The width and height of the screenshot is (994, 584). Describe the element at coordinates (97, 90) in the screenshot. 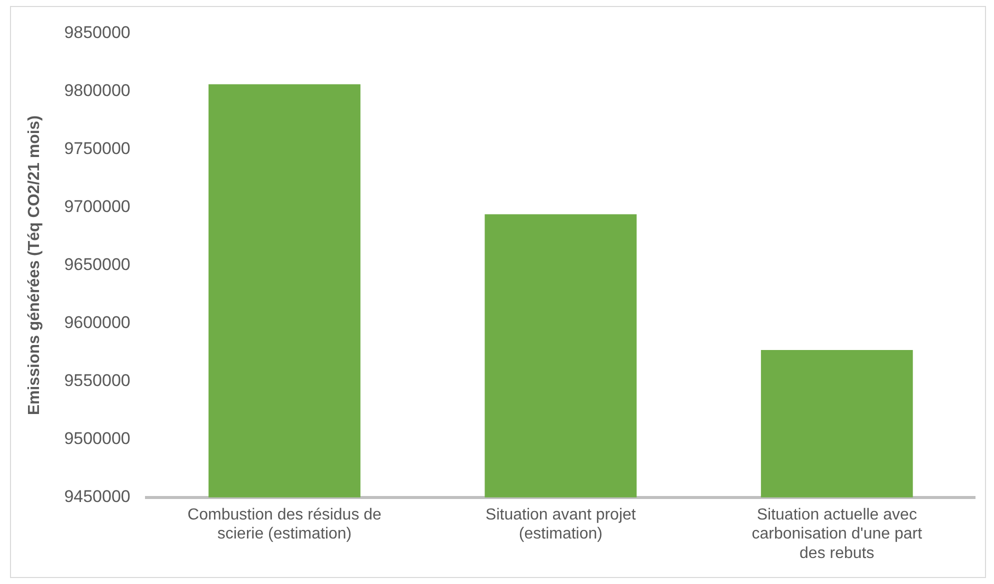

I see `y-tick-label: 9800000` at that location.